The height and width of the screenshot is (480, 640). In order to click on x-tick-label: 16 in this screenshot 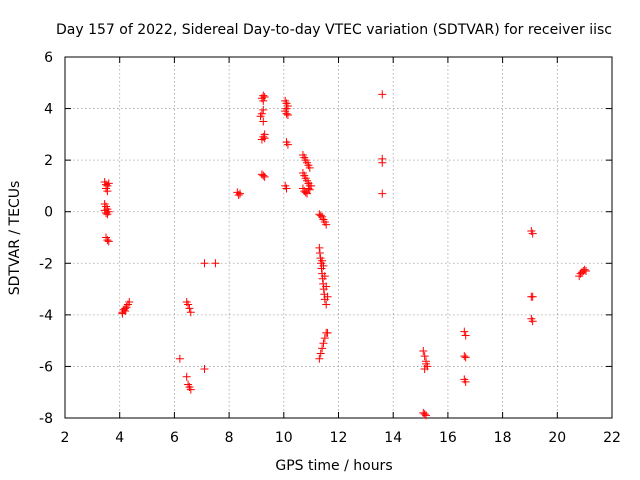, I will do `click(448, 438)`.